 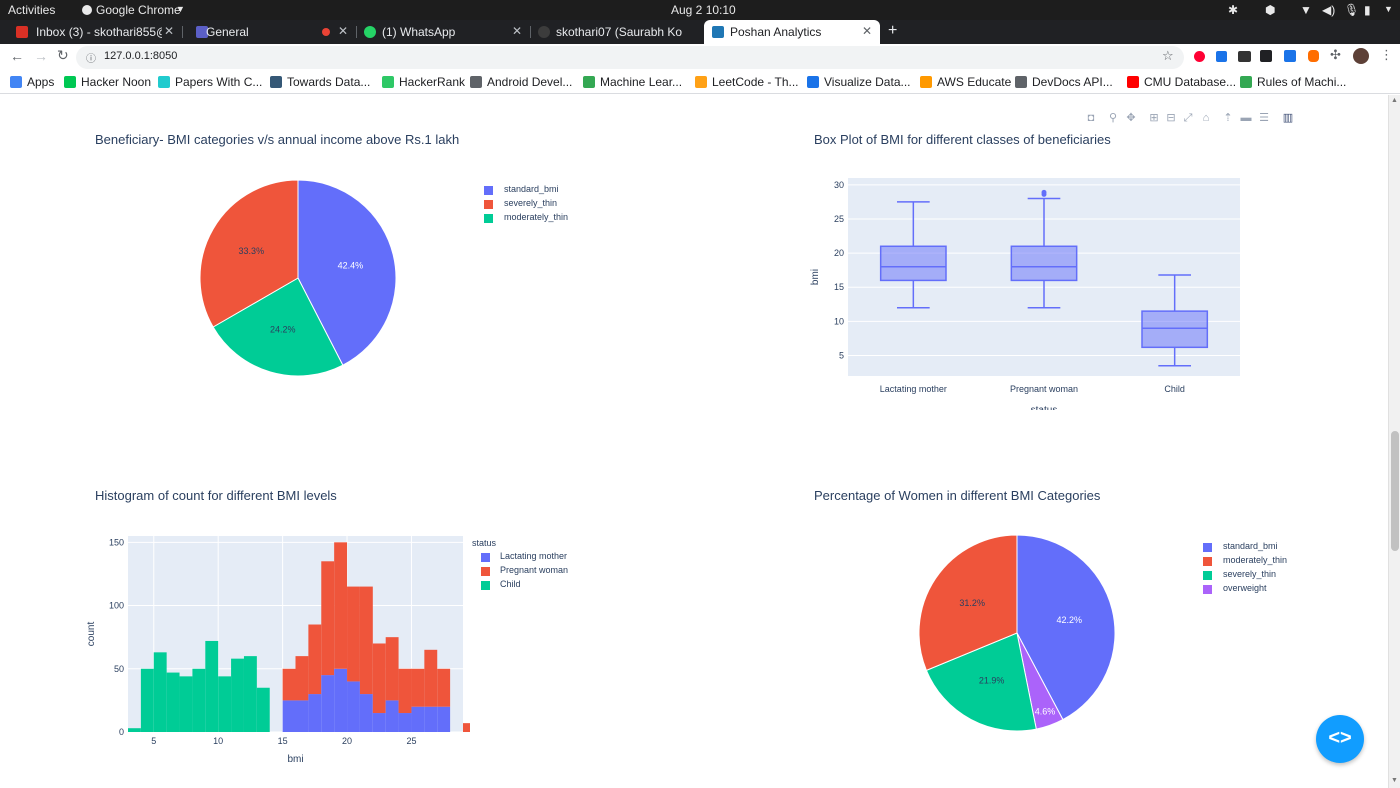 I want to click on system-menu-icon: ▼, so click(x=1388, y=9).